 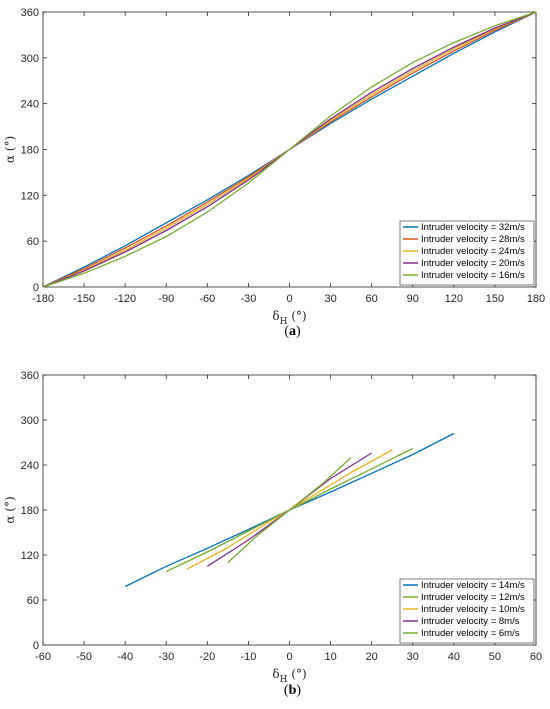 I want to click on legend-entry: Intruder velocity = 8m/s, so click(x=470, y=621).